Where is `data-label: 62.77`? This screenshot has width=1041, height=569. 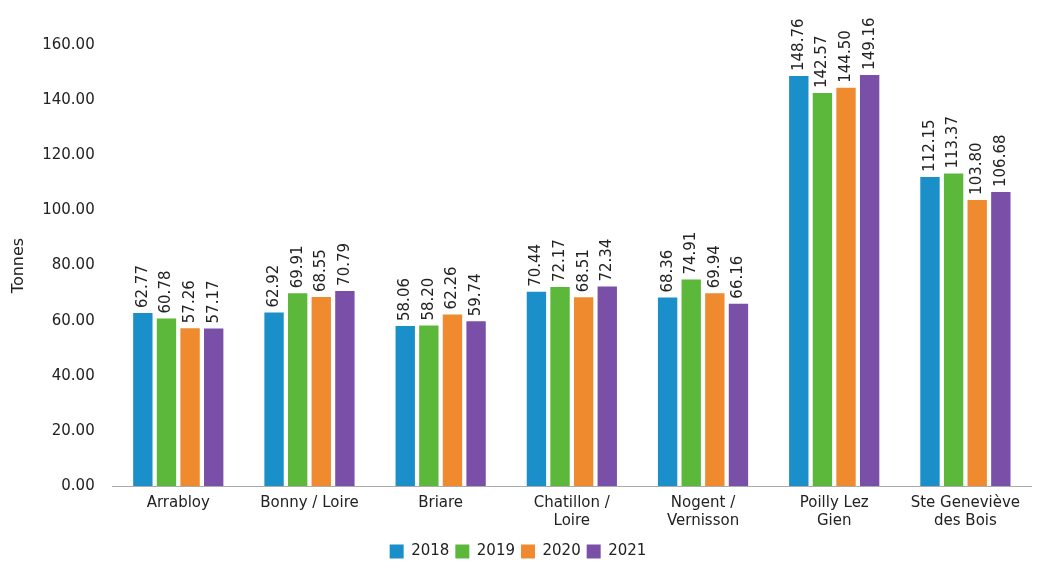 data-label: 62.77 is located at coordinates (141, 286).